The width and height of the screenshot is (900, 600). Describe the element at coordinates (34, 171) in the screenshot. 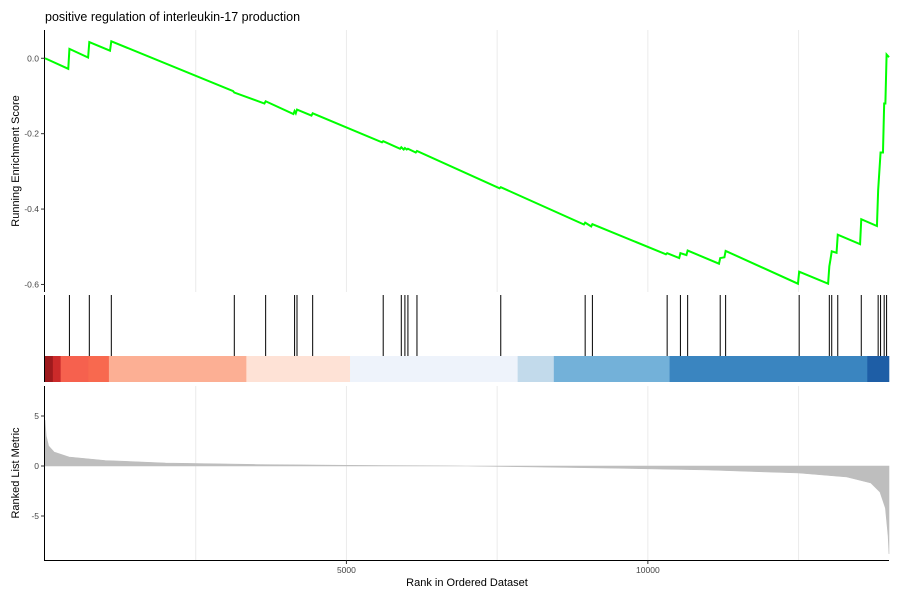

I see `running-score-y-ticks: 0.0 -0.2 -0.4 -0.6` at that location.